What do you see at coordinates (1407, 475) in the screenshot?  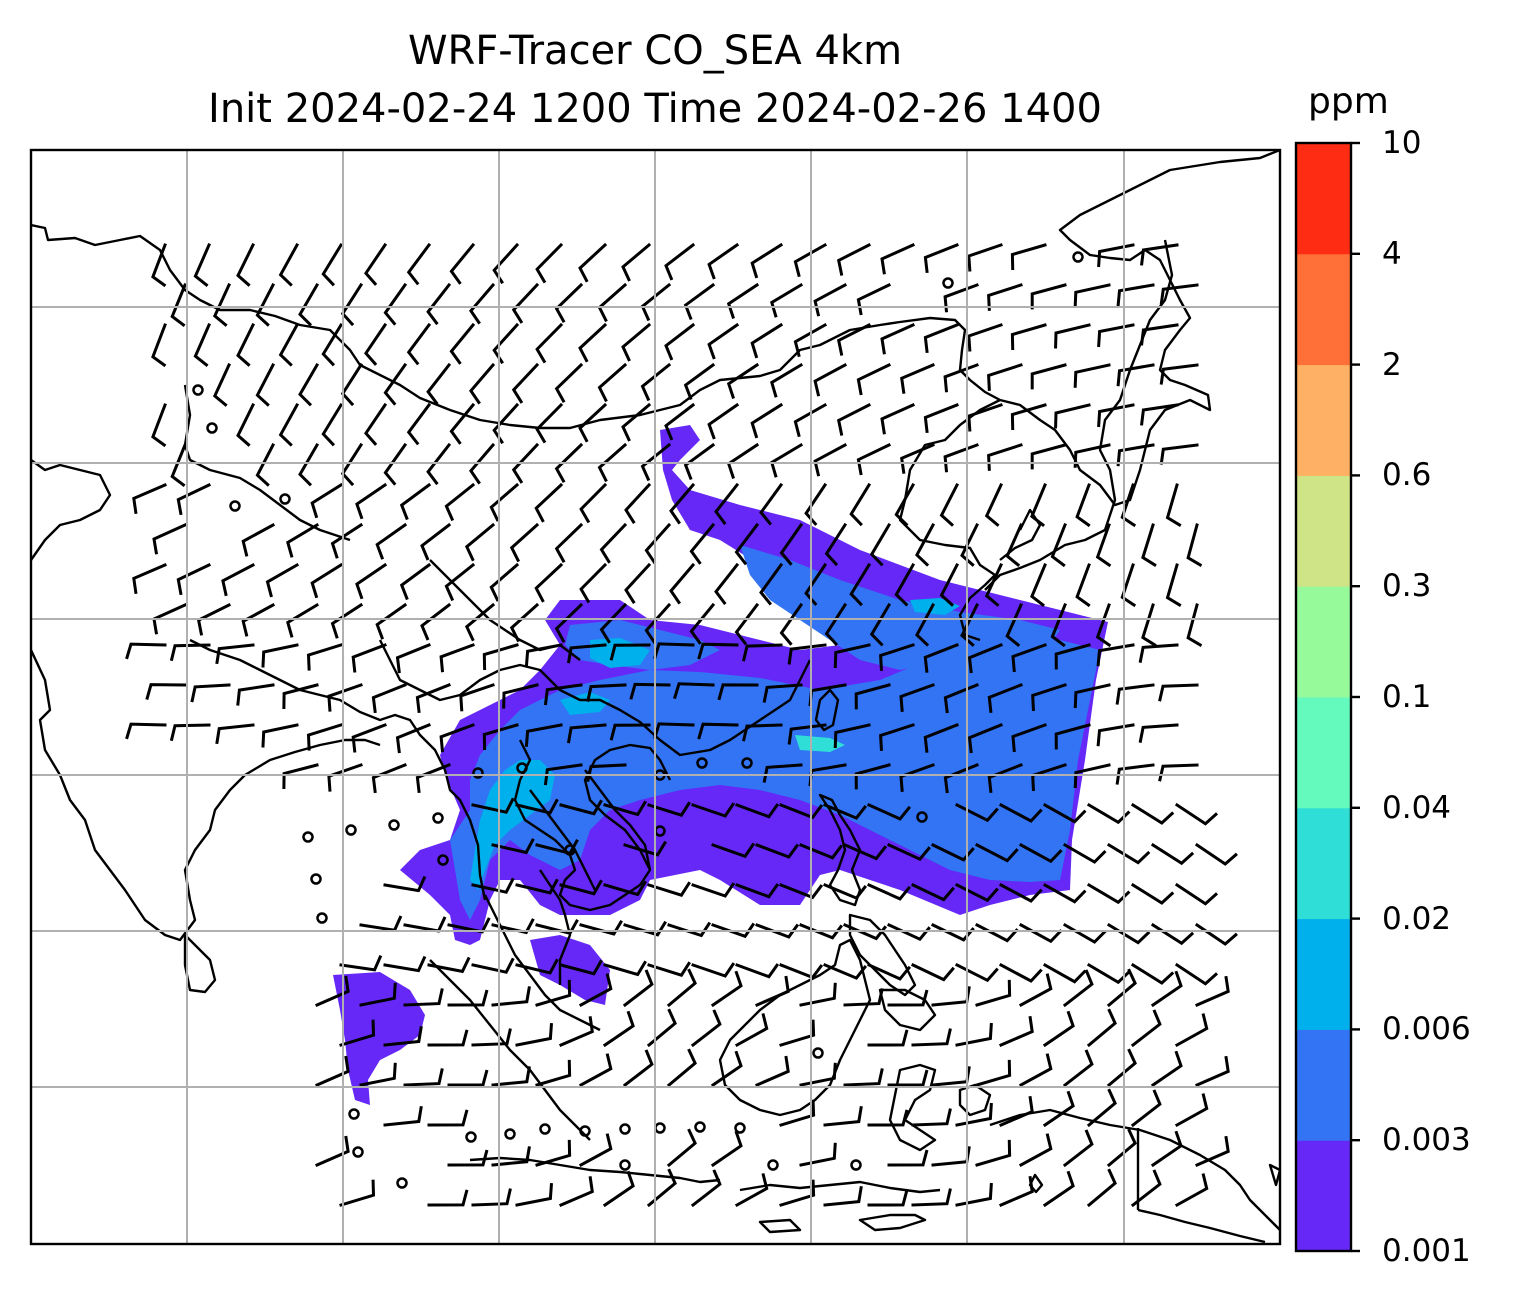 I see `colorbar-tick-label: 0.6` at bounding box center [1407, 475].